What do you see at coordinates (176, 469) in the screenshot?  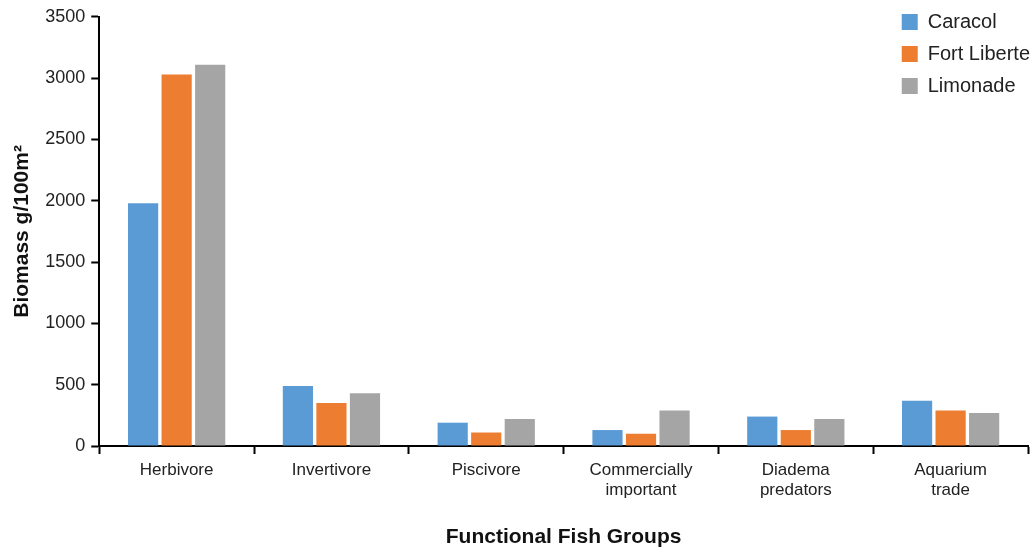 I see `x-tick-label: Herbivore` at bounding box center [176, 469].